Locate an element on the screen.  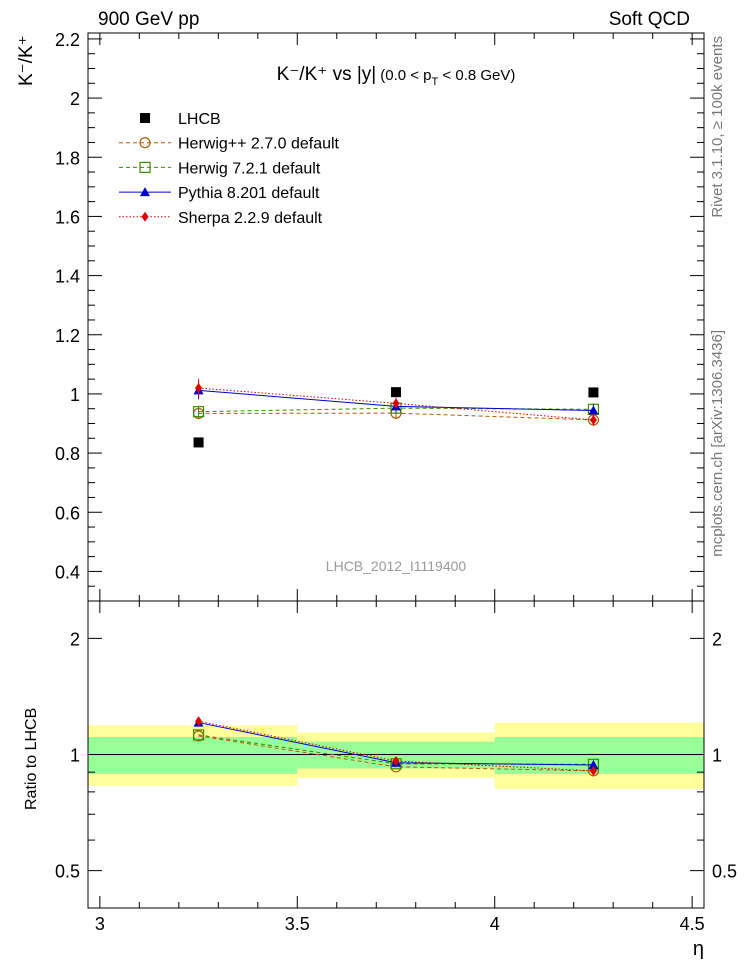
y-tick-label: 0.6 is located at coordinates (67, 513).